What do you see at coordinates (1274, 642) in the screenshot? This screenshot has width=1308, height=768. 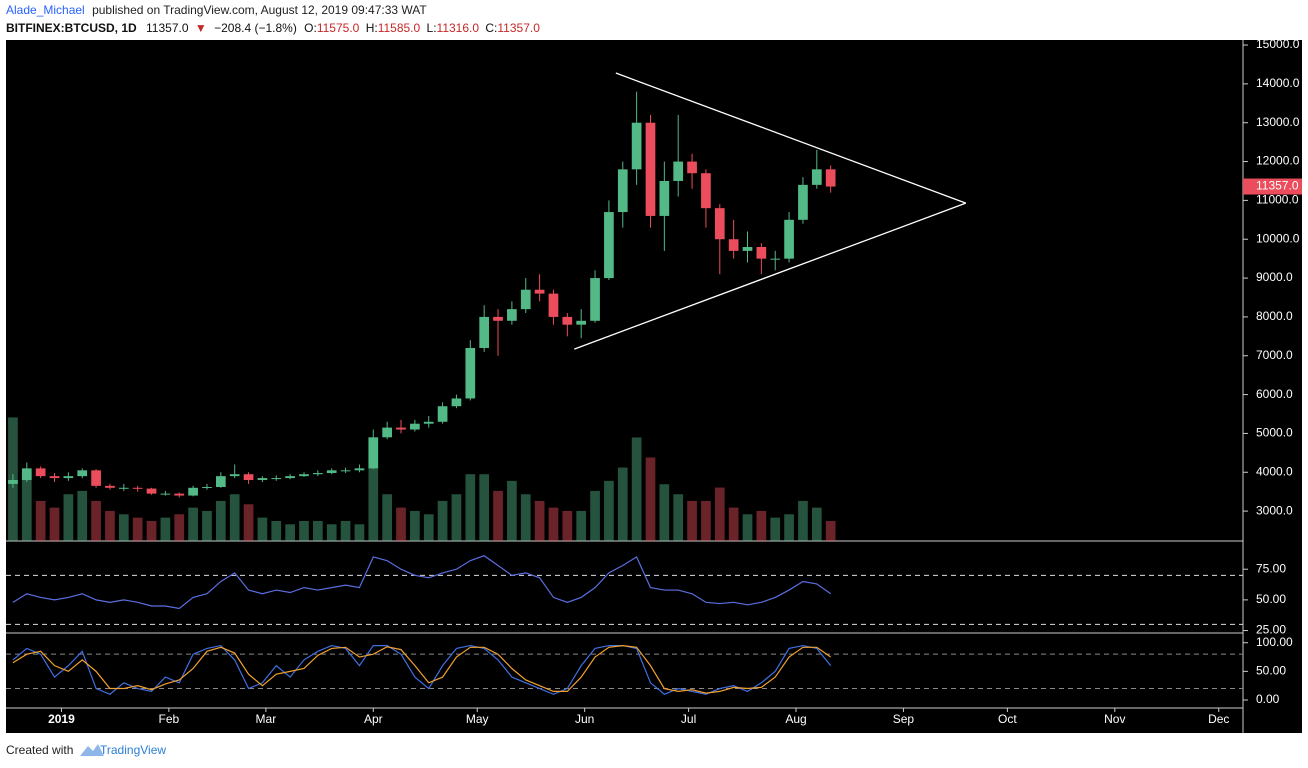 I see `y-tick-label: 100.00` at bounding box center [1274, 642].